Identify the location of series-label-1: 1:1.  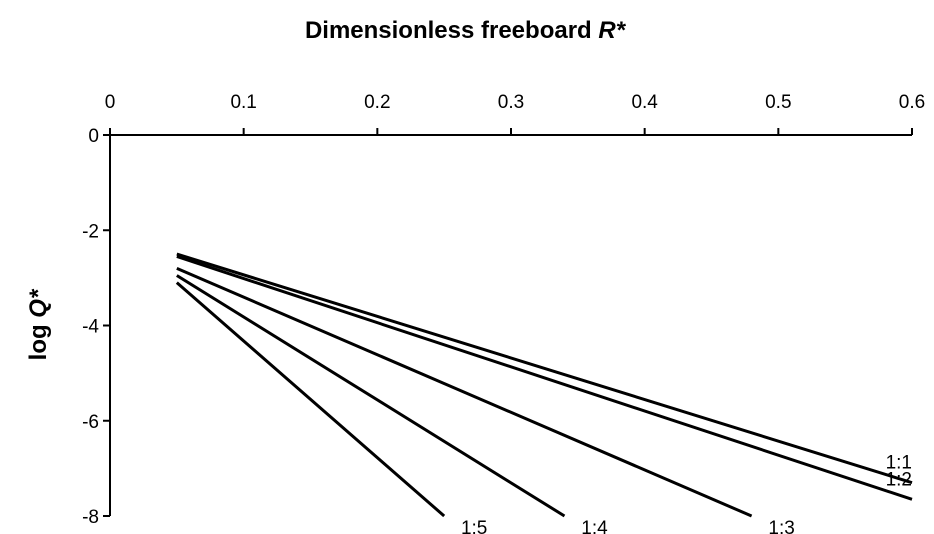
(899, 463).